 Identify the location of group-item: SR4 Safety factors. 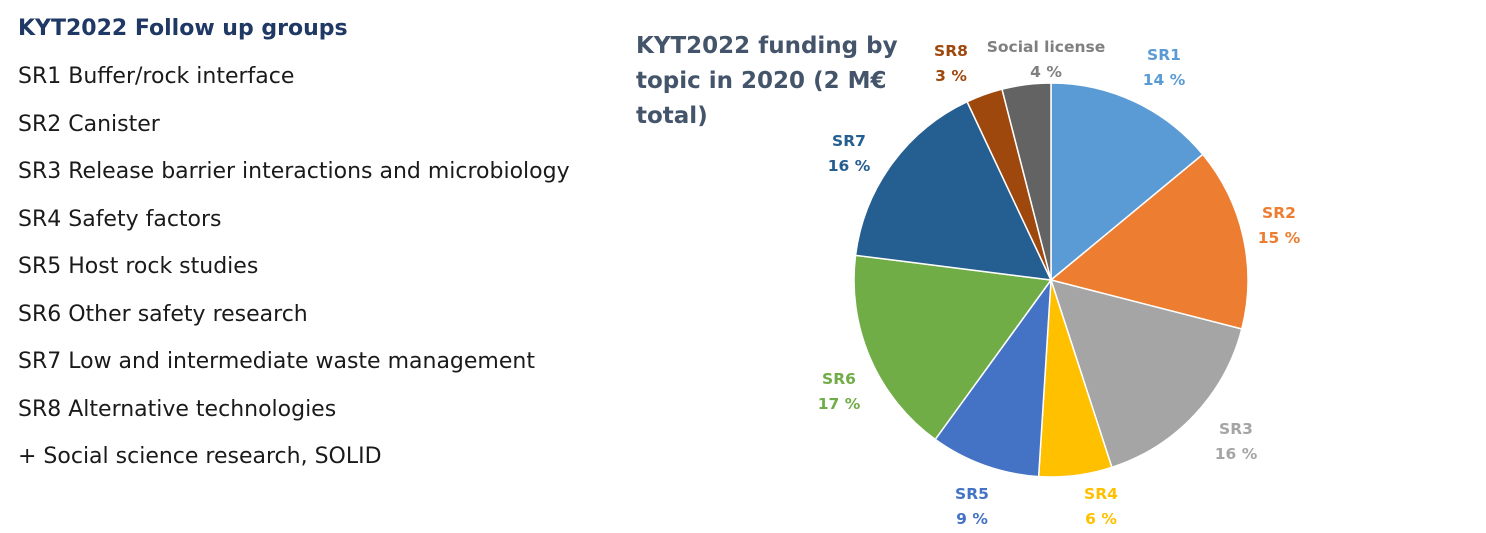
(120, 219).